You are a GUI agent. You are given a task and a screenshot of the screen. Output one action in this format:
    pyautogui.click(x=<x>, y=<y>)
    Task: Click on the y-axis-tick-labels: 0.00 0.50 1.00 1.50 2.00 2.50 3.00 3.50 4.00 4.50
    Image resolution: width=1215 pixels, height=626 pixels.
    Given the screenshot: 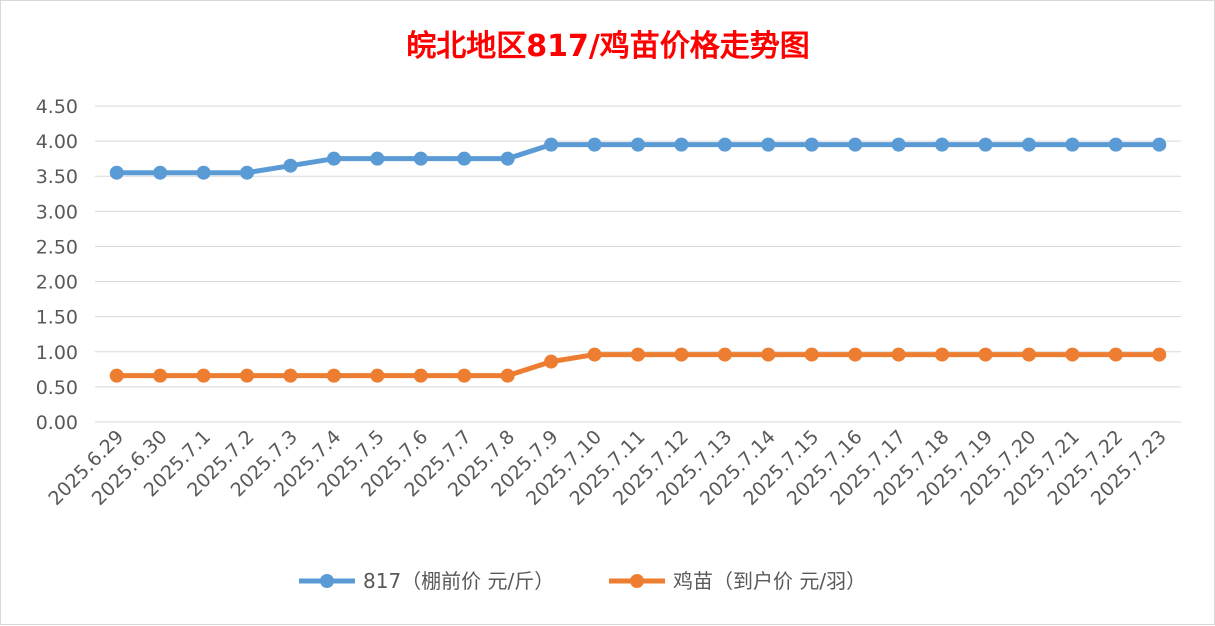 What is the action you would take?
    pyautogui.click(x=57, y=265)
    